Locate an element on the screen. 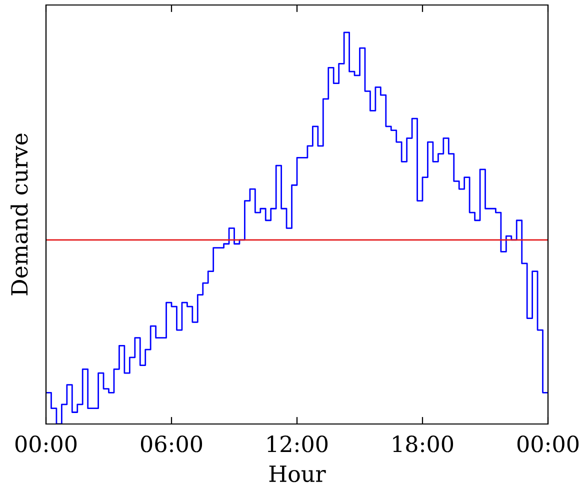  x-tick-label: 12:00 is located at coordinates (298, 444).